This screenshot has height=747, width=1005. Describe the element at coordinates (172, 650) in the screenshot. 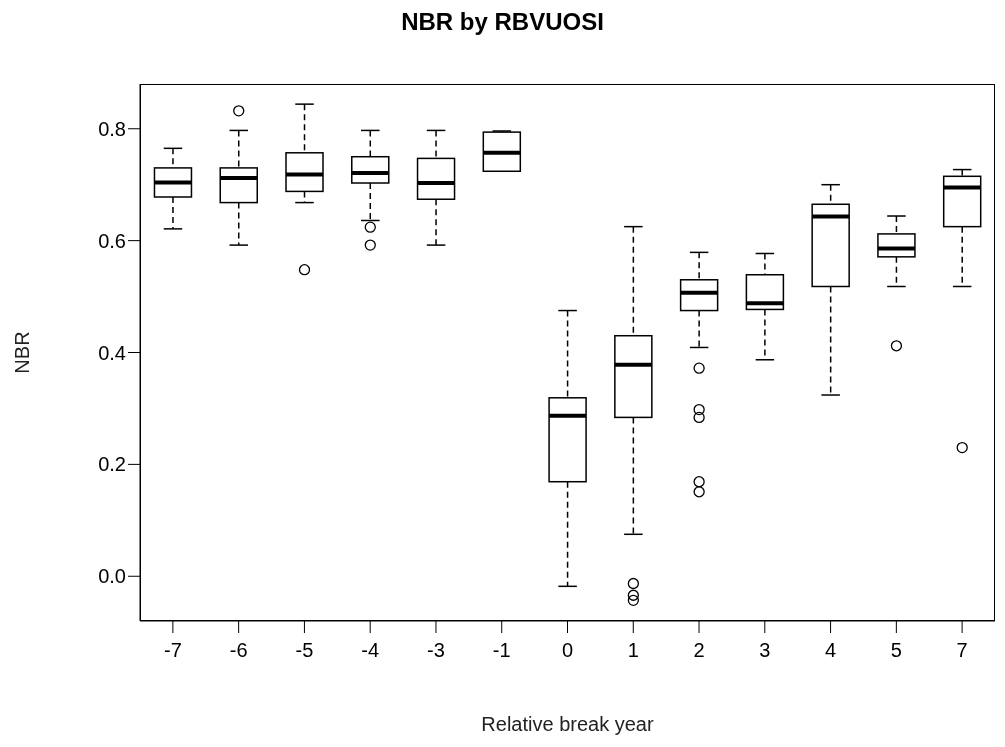

I see `x-tick-label: -7` at that location.